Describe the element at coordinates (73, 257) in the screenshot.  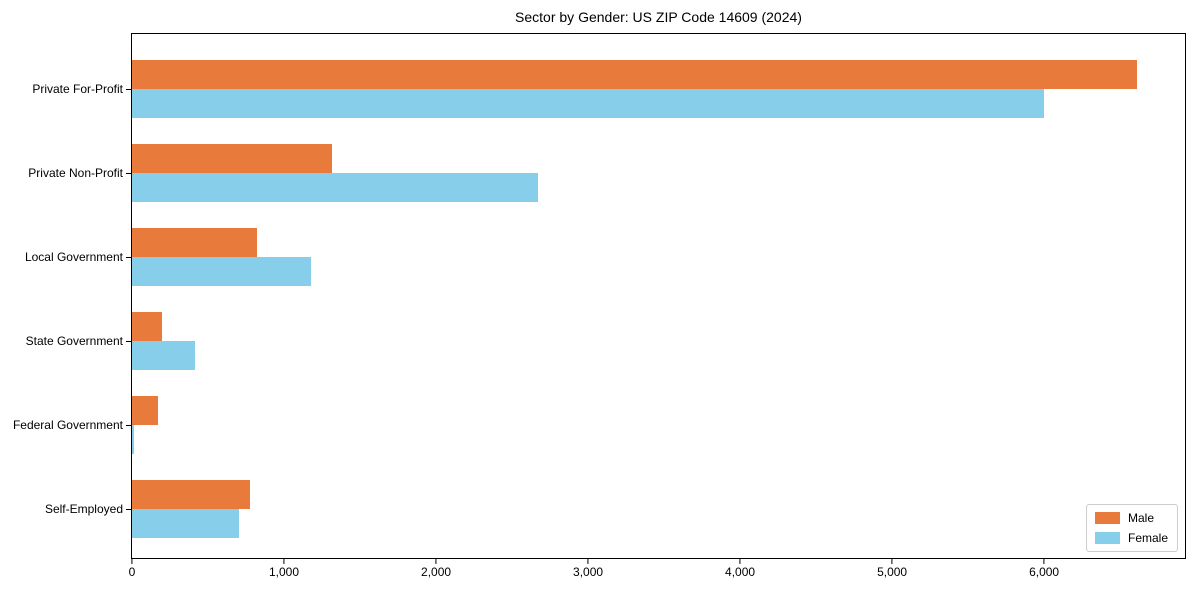
I see `y-axis-label: Local Government` at that location.